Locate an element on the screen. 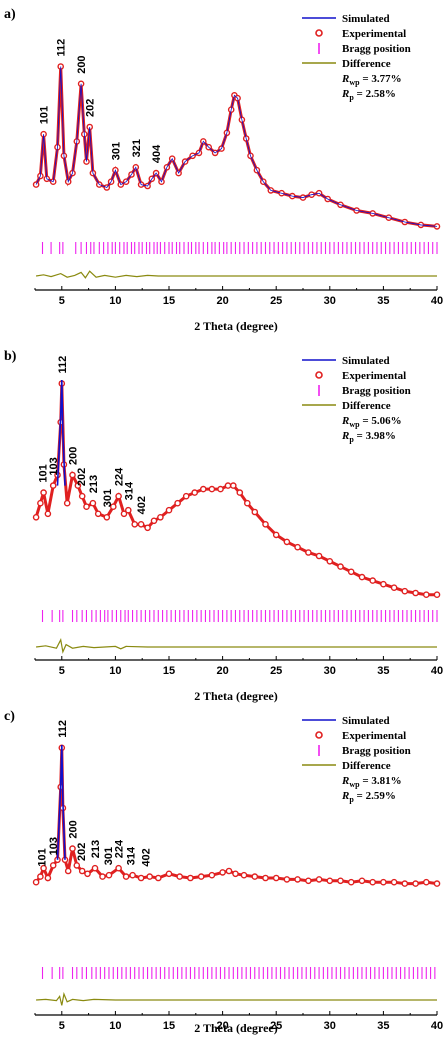 Image resolution: width=446 pixels, height=1040 pixels. peak-label-404: 404 is located at coordinates (157, 153).